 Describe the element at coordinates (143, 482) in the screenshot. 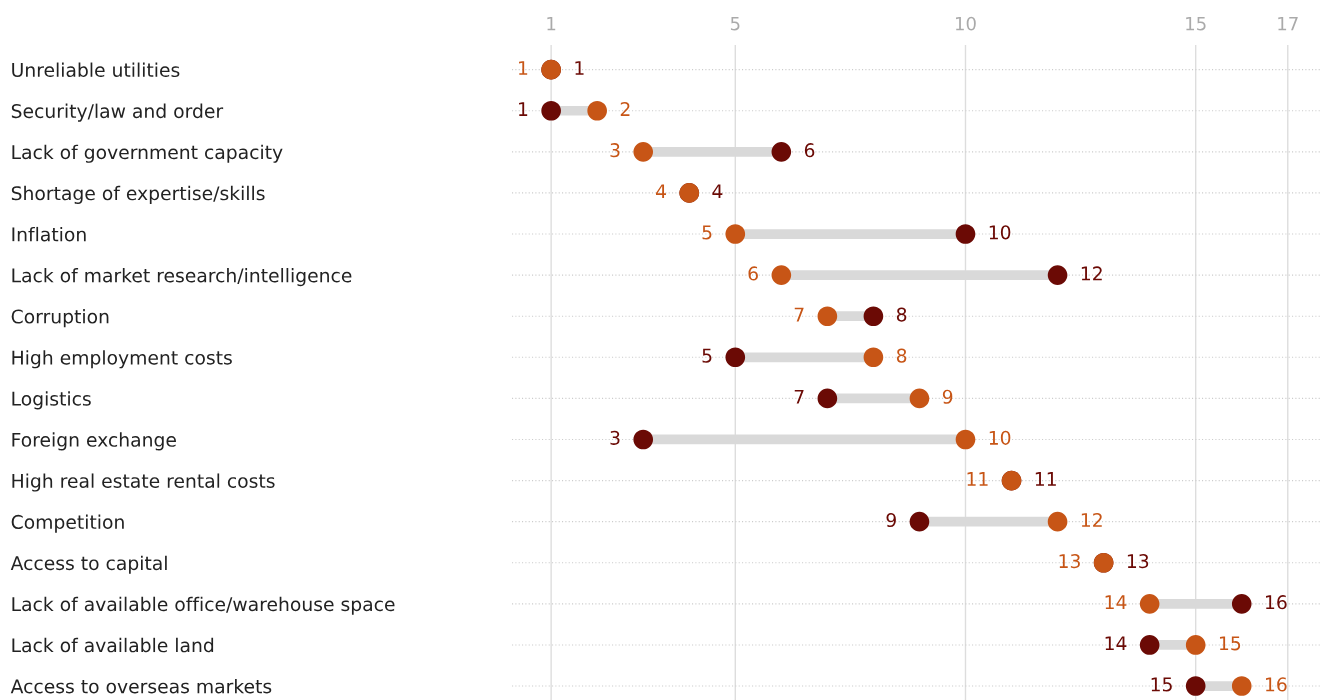

I see `y-tick-label: High real estate rental costs` at that location.